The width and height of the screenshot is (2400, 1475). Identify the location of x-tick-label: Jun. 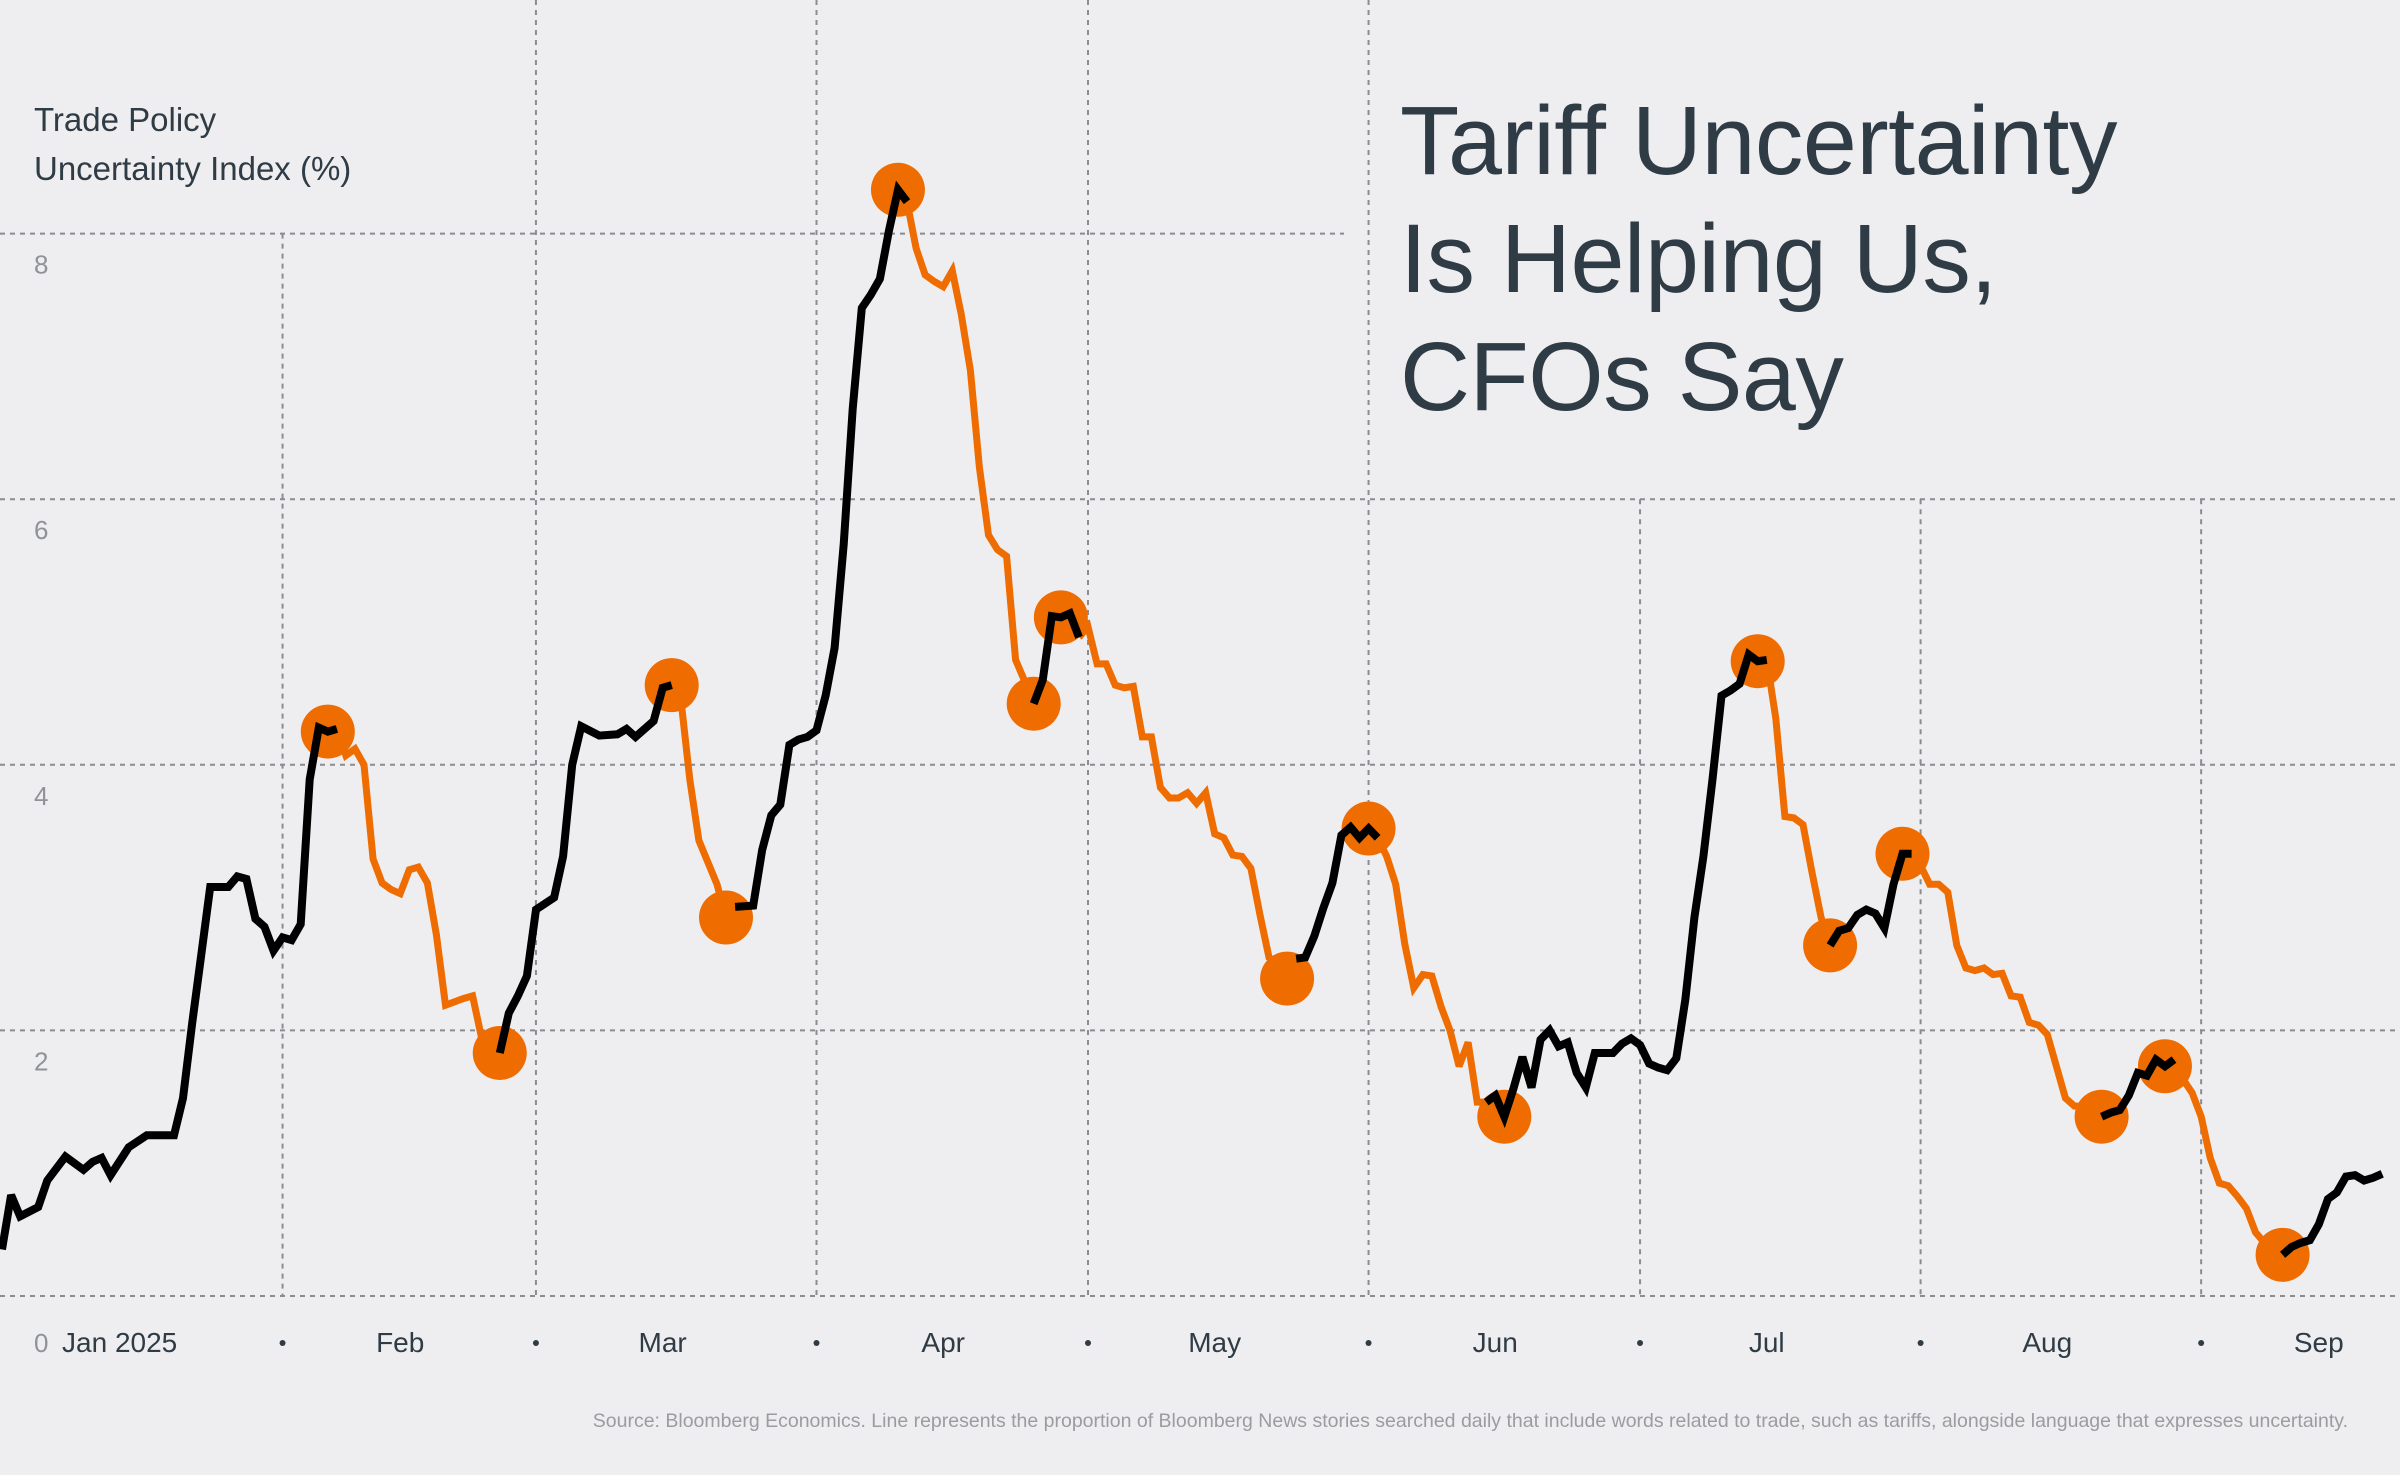
(1495, 1342).